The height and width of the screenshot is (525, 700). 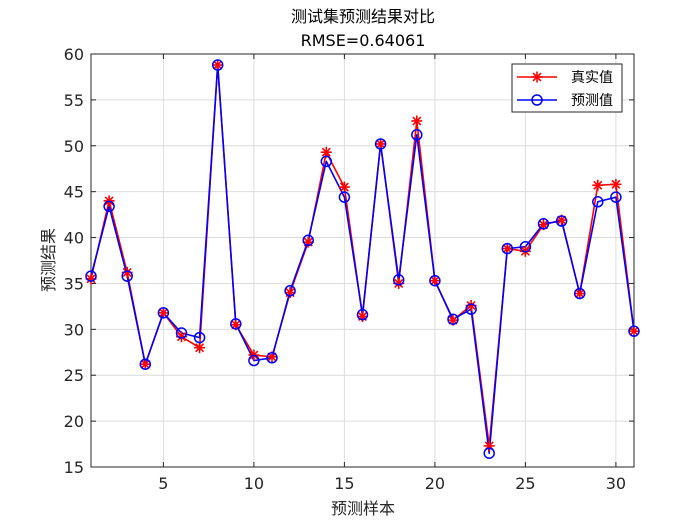 What do you see at coordinates (363, 16) in the screenshot?
I see `chart-title: 测试集预测结果对比` at bounding box center [363, 16].